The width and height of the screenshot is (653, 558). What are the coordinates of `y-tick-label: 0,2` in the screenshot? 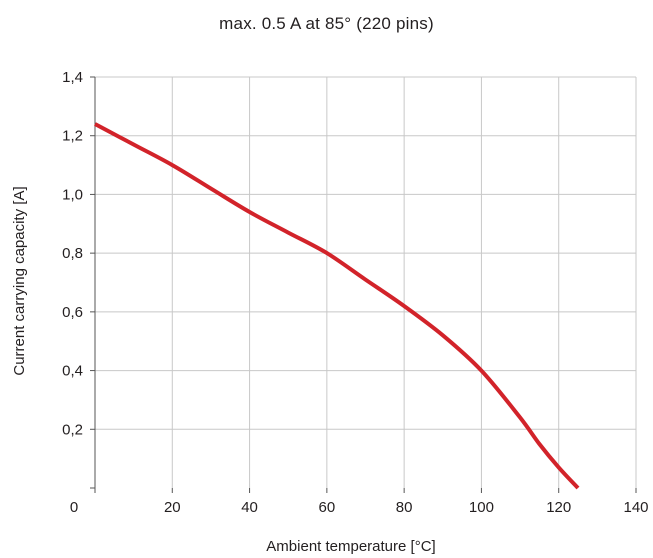 It's located at (72, 429).